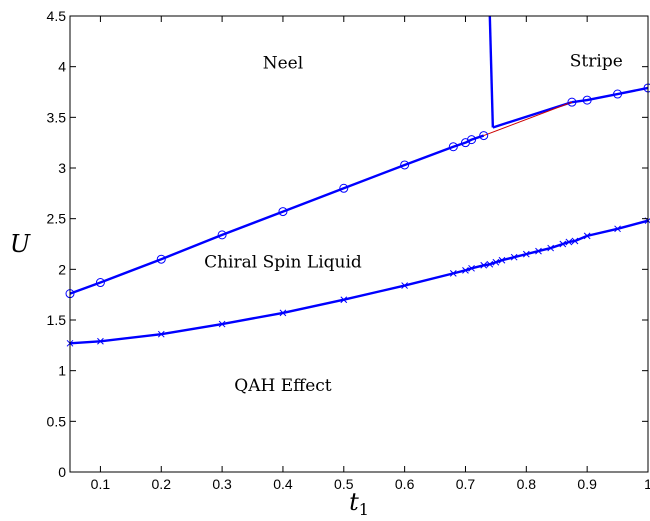 The image size is (650, 521). I want to click on region-label: Chiral Spin Liquid, so click(283, 262).